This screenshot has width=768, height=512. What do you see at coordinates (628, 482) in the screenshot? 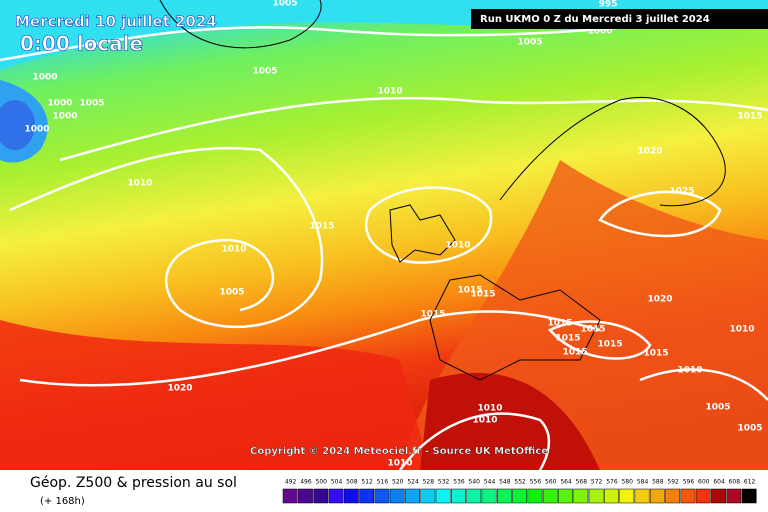
I see `legend-label: 580` at bounding box center [628, 482].